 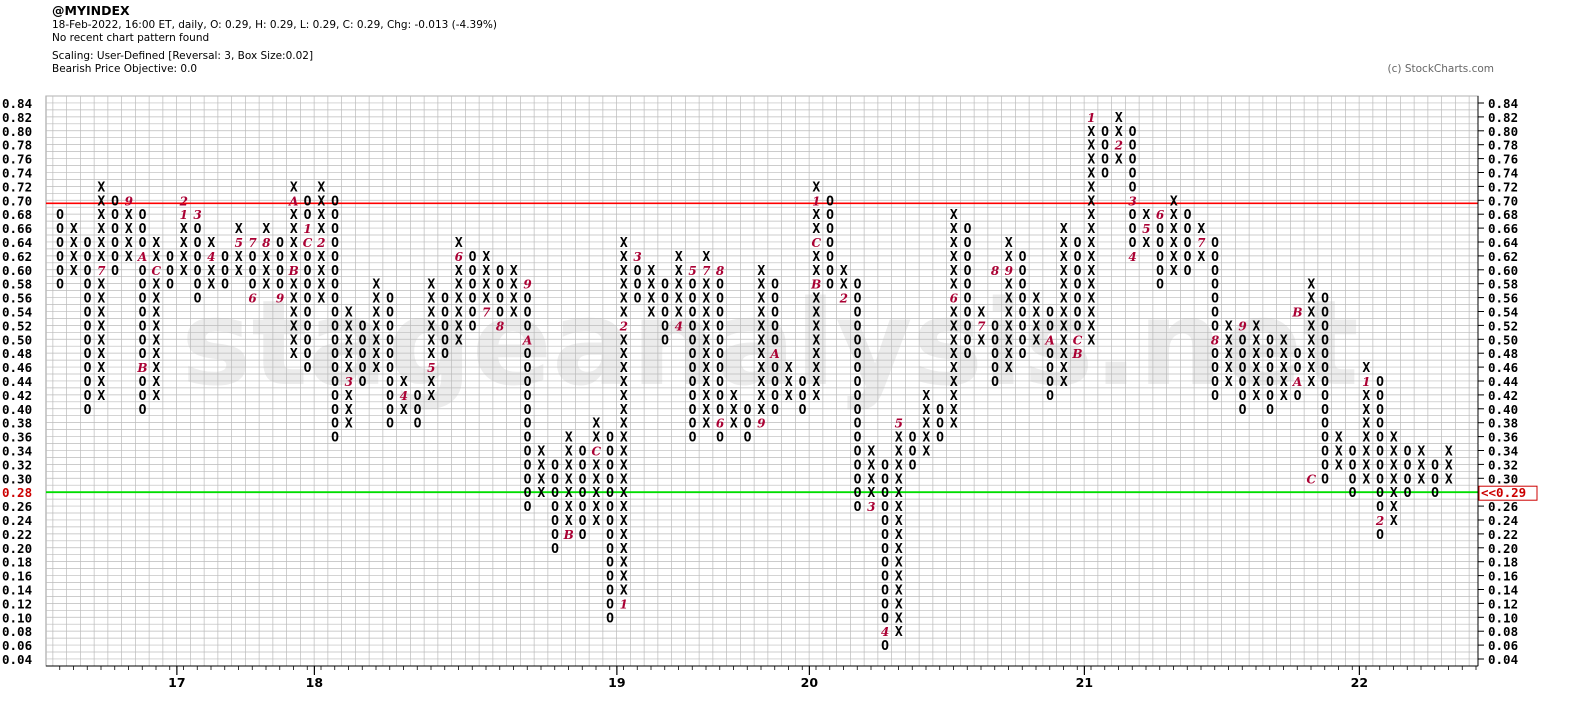 I want to click on y-tick-label-right: 0.72, so click(x=1503, y=186).